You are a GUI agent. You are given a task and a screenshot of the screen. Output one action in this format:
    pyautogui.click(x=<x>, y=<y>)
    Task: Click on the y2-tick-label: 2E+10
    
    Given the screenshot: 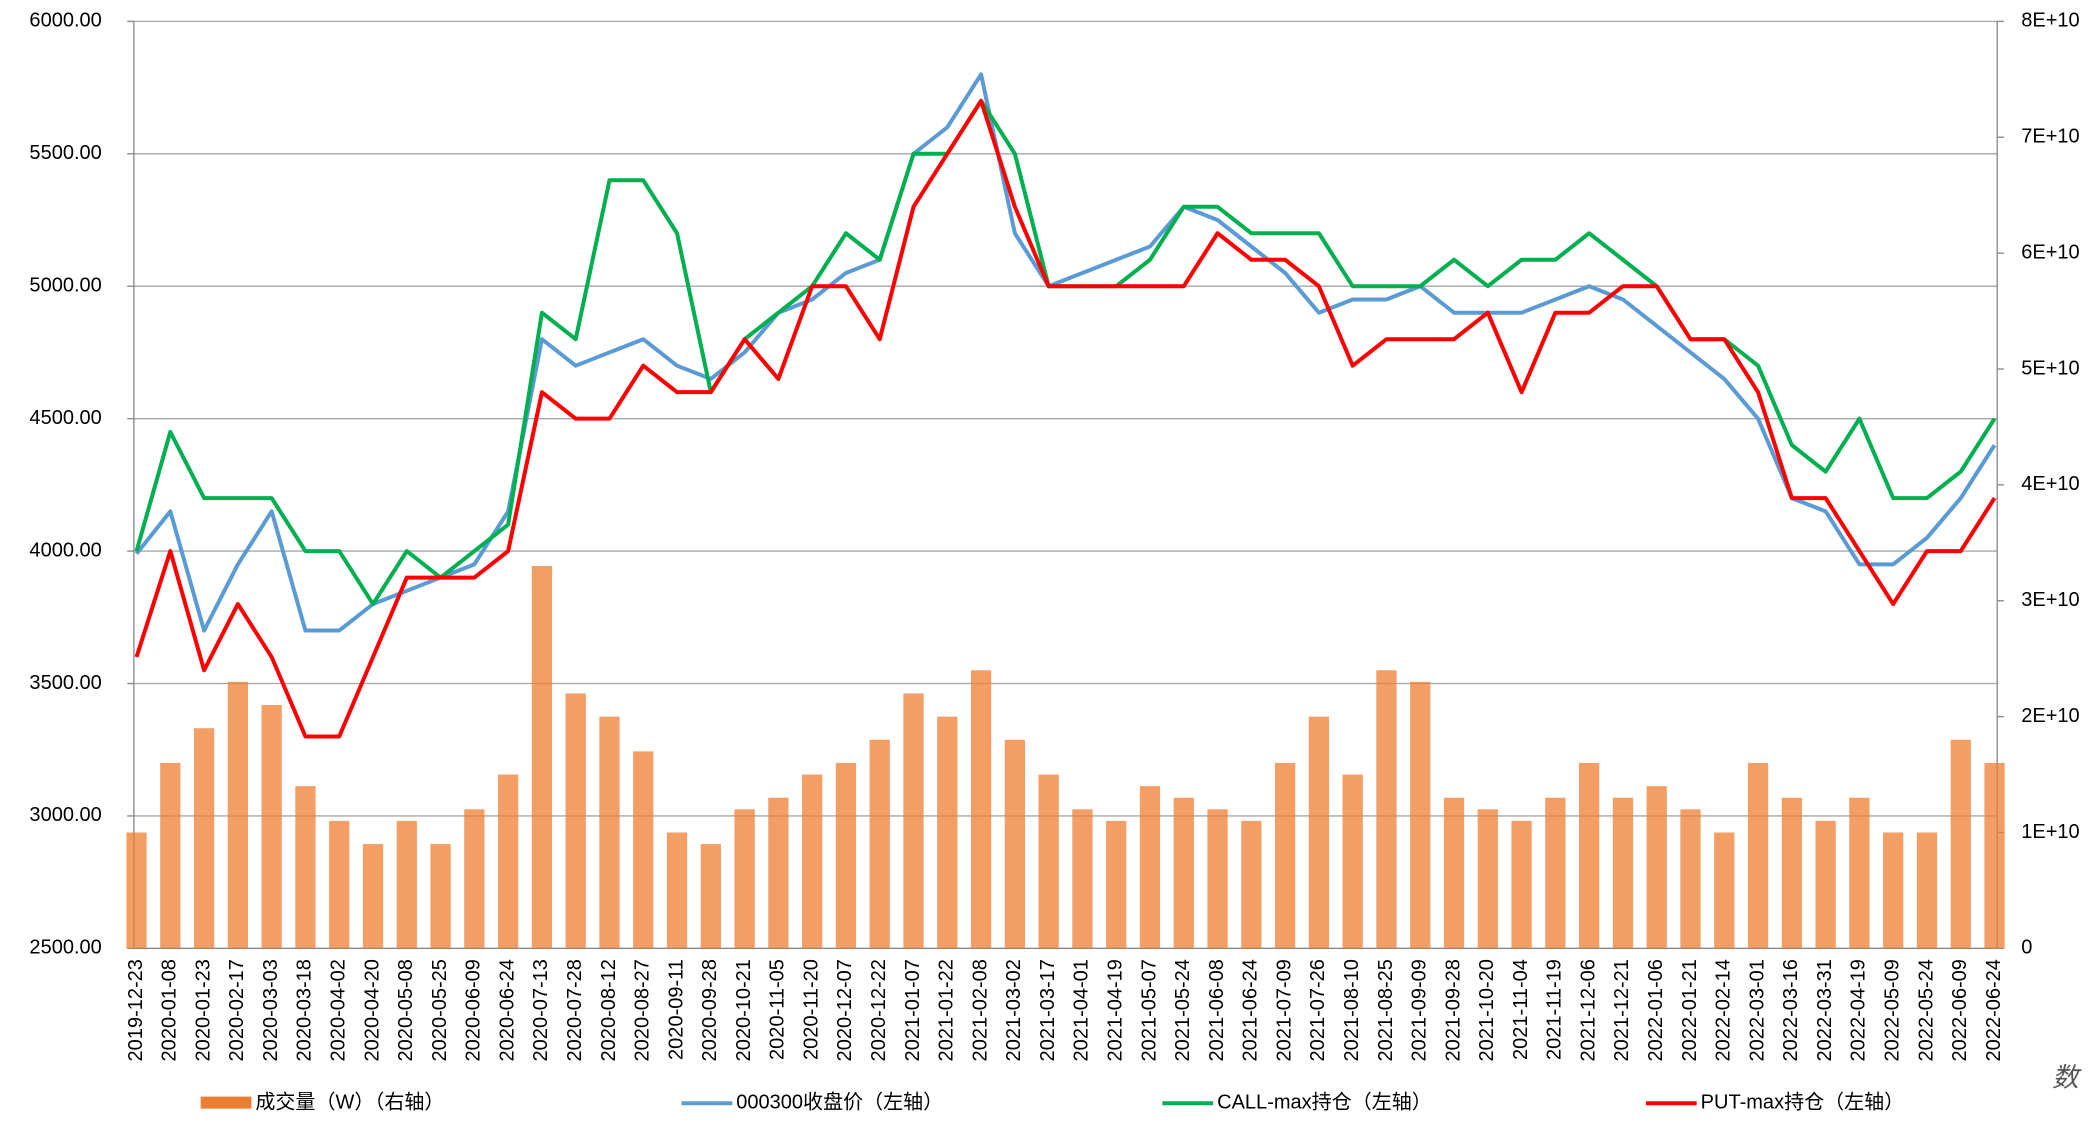 What is the action you would take?
    pyautogui.click(x=2050, y=716)
    